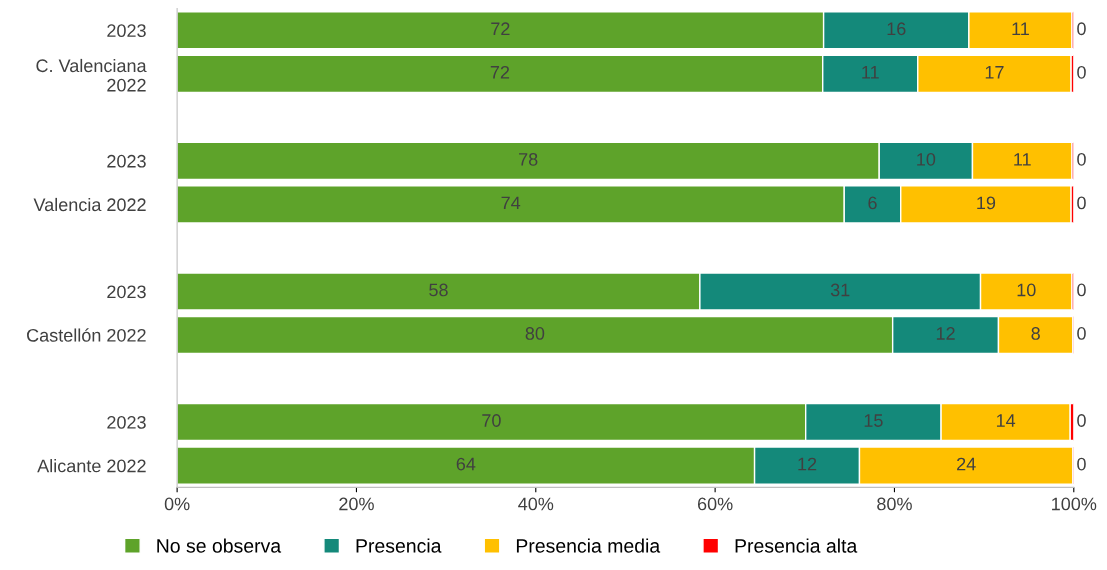 The image size is (1107, 570). I want to click on data-label: 14, so click(1006, 420).